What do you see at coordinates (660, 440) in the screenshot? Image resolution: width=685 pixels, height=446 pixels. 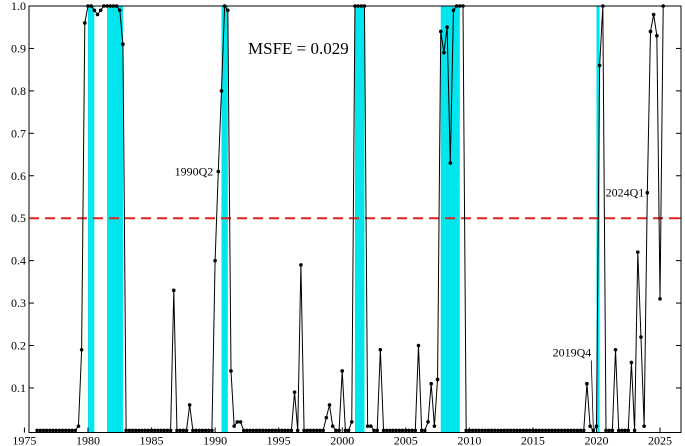 I see `x-tick-label: 2025` at bounding box center [660, 440].